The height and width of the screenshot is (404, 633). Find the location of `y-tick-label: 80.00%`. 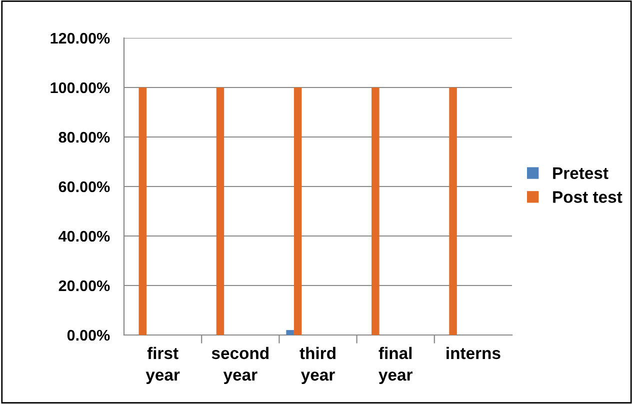

y-tick-label: 80.00% is located at coordinates (84, 137).